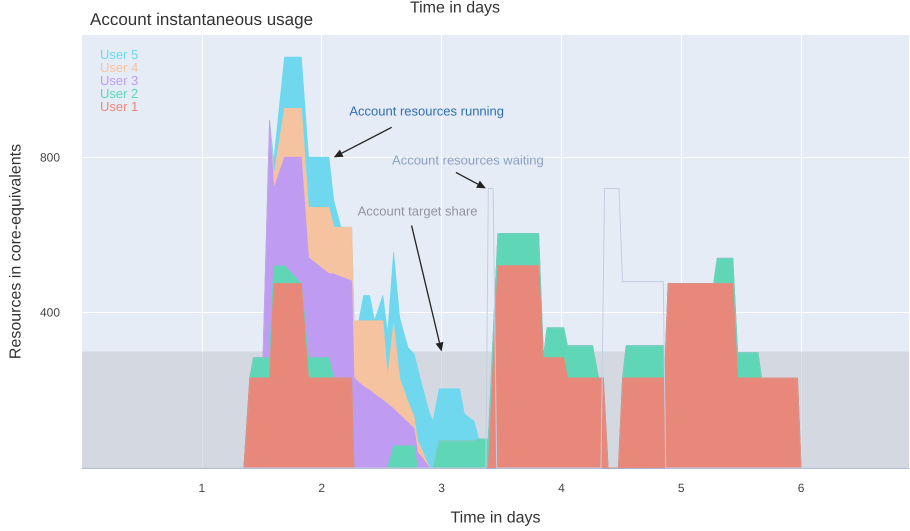  I want to click on annotation: Account target share, so click(418, 211).